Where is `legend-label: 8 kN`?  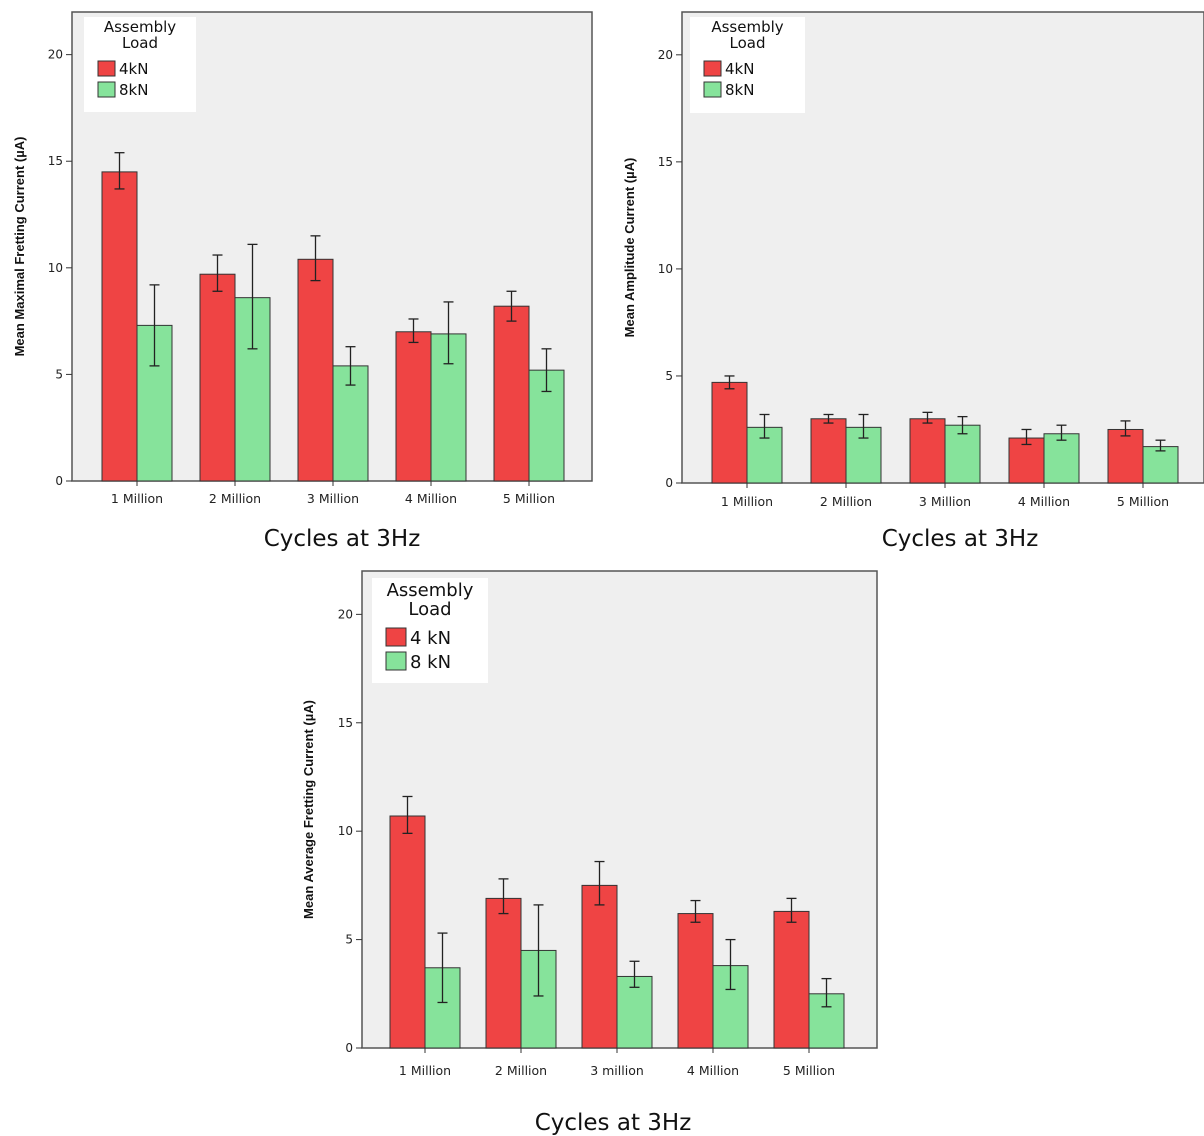 legend-label: 8 kN is located at coordinates (430, 662).